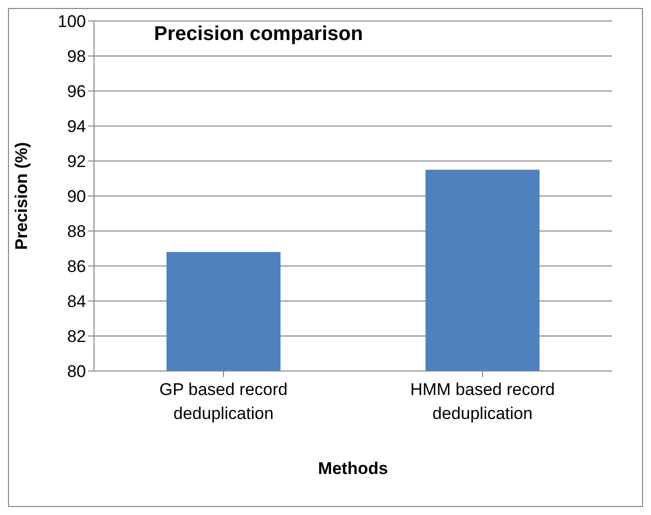 This screenshot has height=515, width=651. Describe the element at coordinates (76, 302) in the screenshot. I see `y-tick-label: 84` at that location.